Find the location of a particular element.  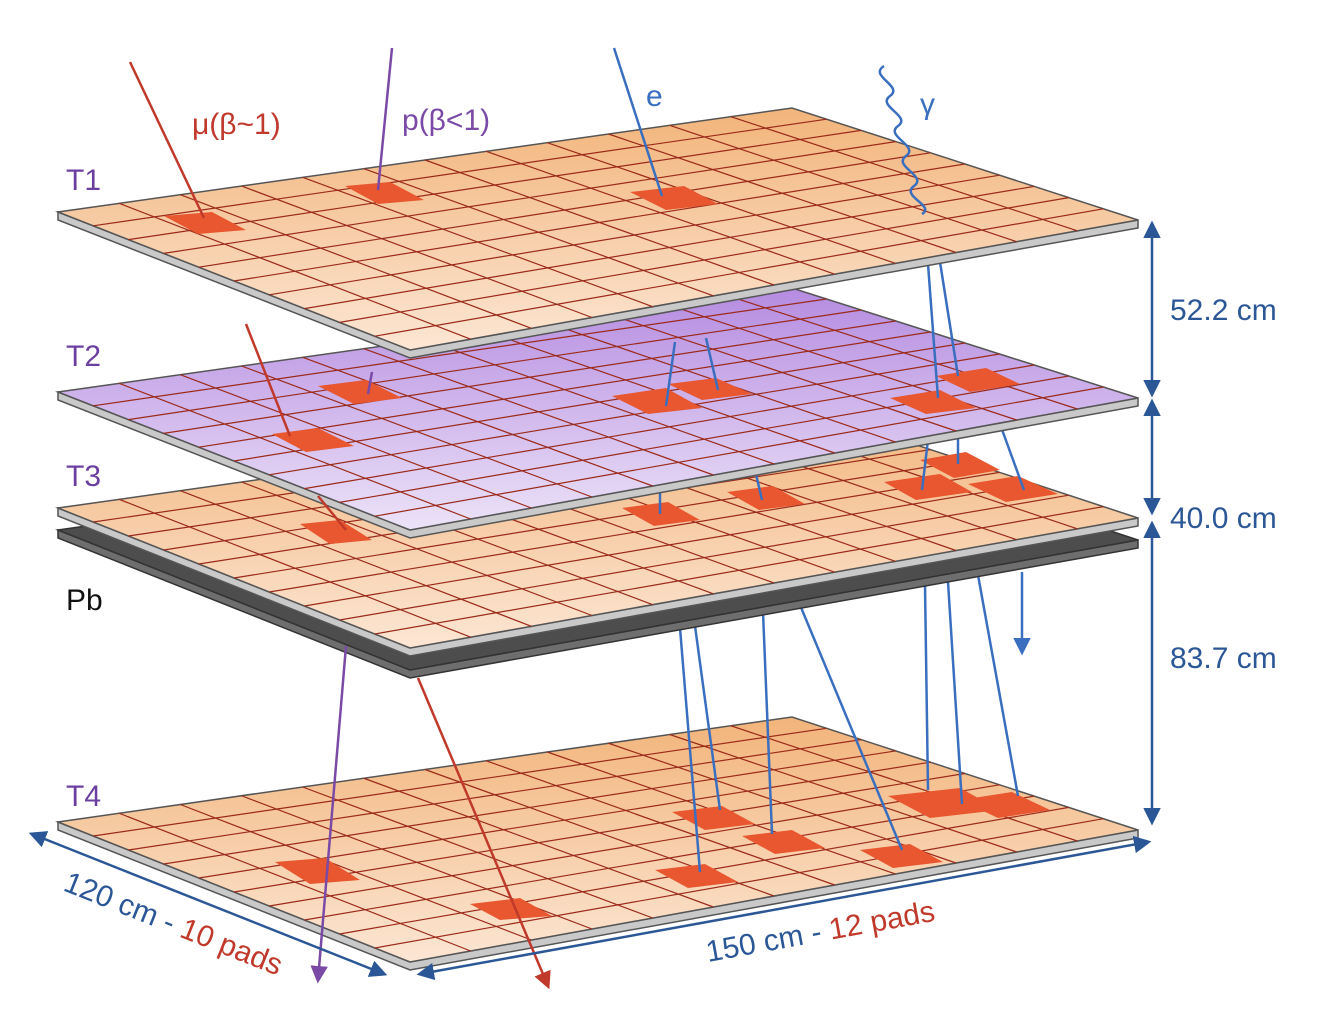

width-pads: 12 pads is located at coordinates (881, 921).